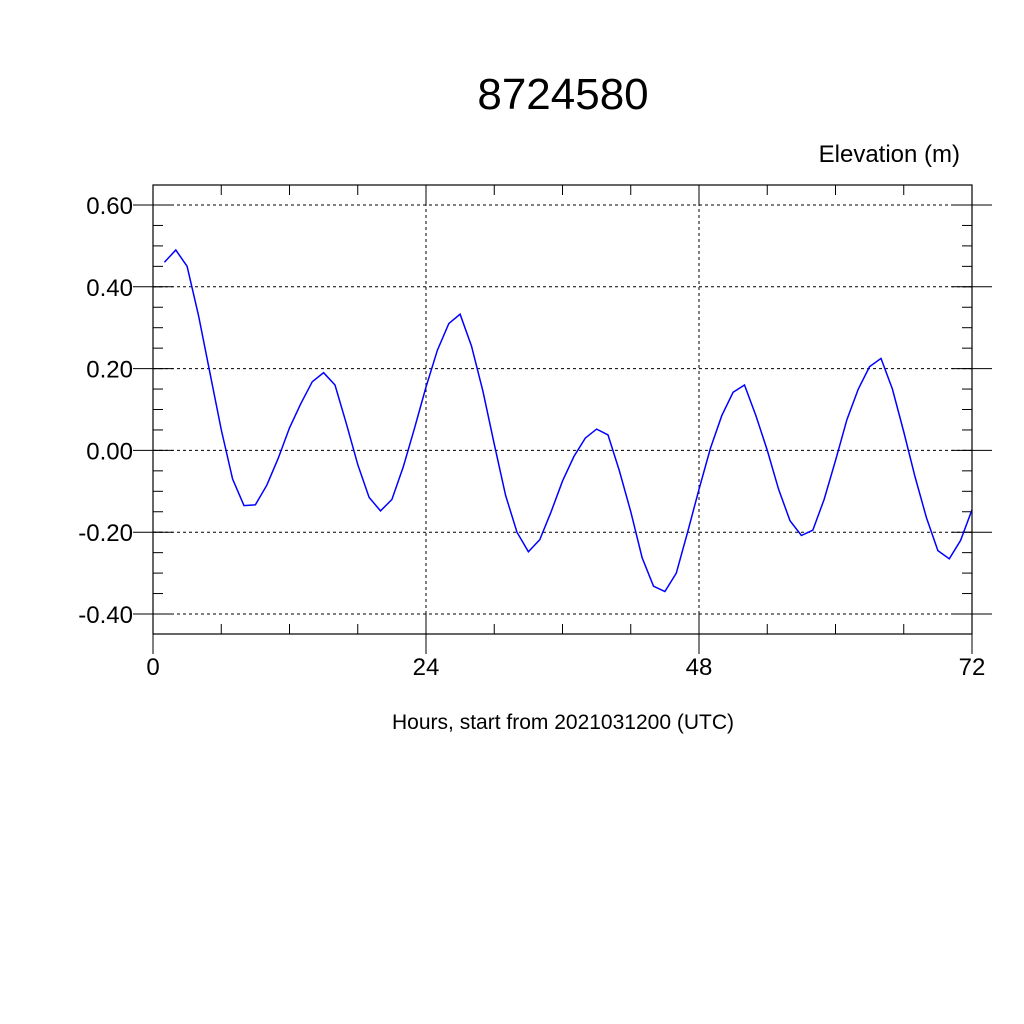  I want to click on x-tick-label: 24, so click(426, 667).